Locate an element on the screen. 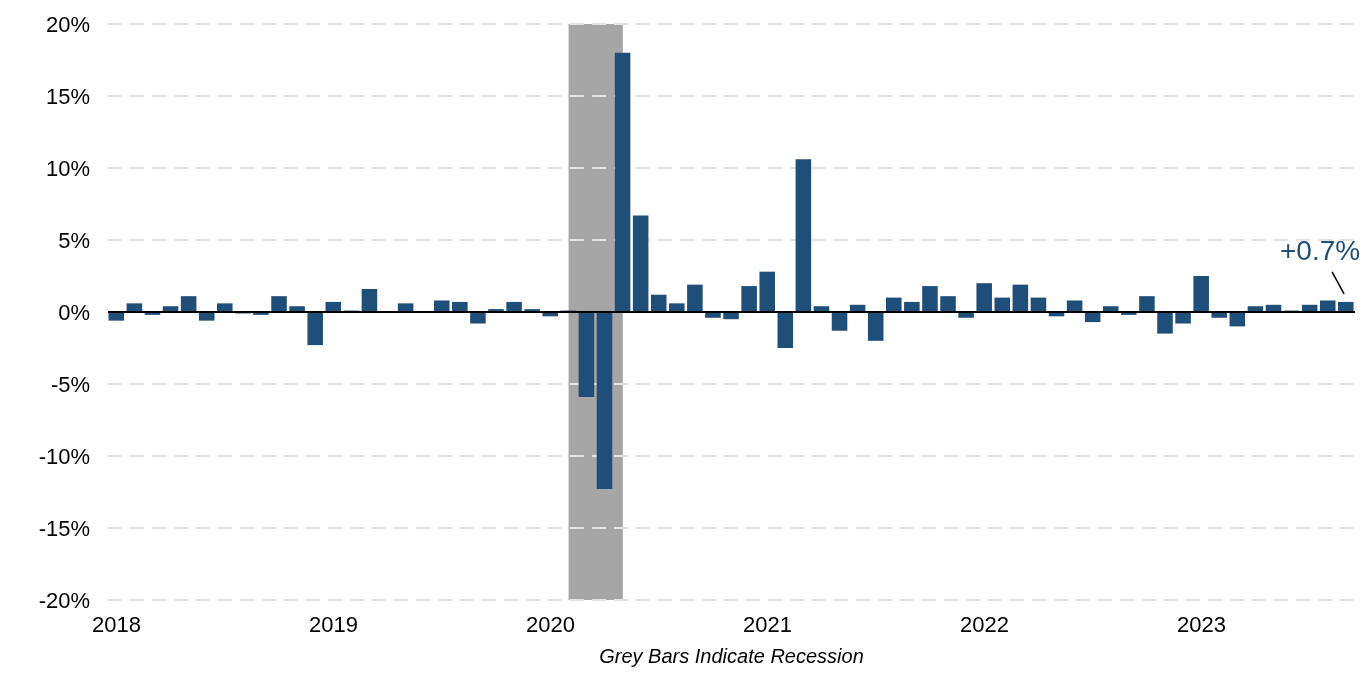 This screenshot has height=696, width=1371. y-tick-label: -5% is located at coordinates (70, 384).